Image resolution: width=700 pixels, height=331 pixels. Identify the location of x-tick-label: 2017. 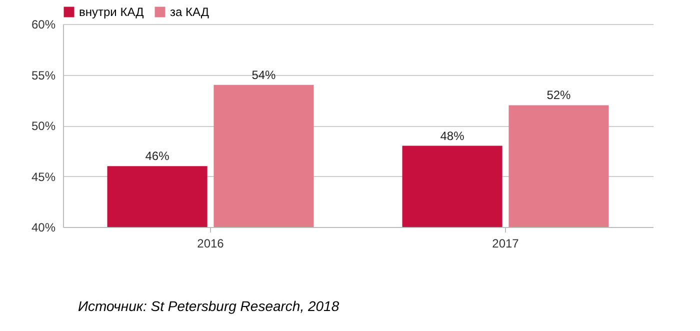
(506, 243).